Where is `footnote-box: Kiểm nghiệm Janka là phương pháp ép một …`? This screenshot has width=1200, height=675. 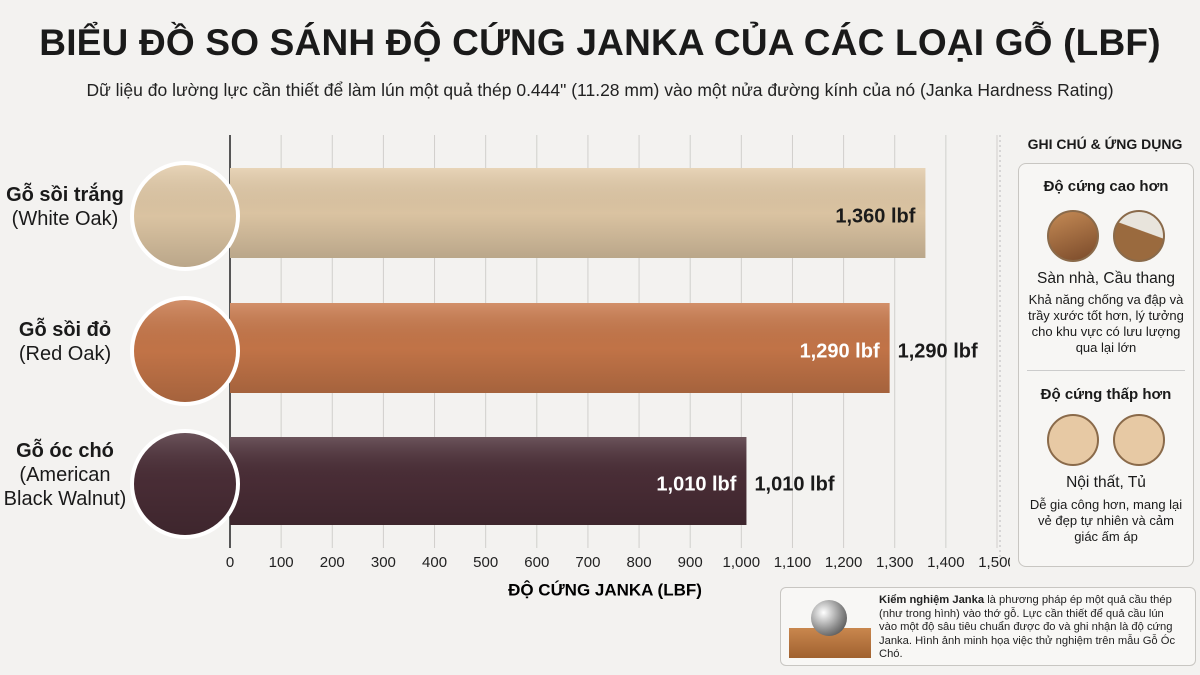 footnote-box: Kiểm nghiệm Janka là phương pháp ép một … is located at coordinates (988, 626).